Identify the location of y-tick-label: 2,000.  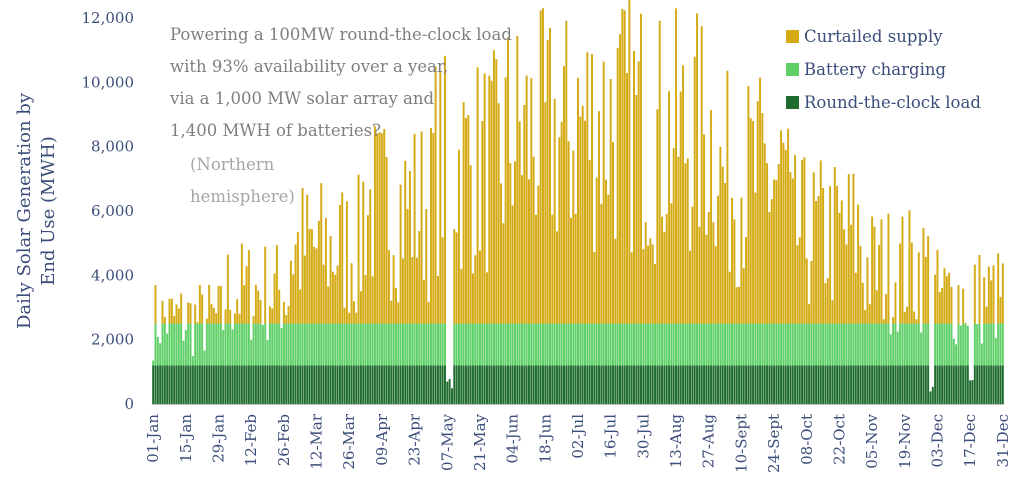
(112, 340).